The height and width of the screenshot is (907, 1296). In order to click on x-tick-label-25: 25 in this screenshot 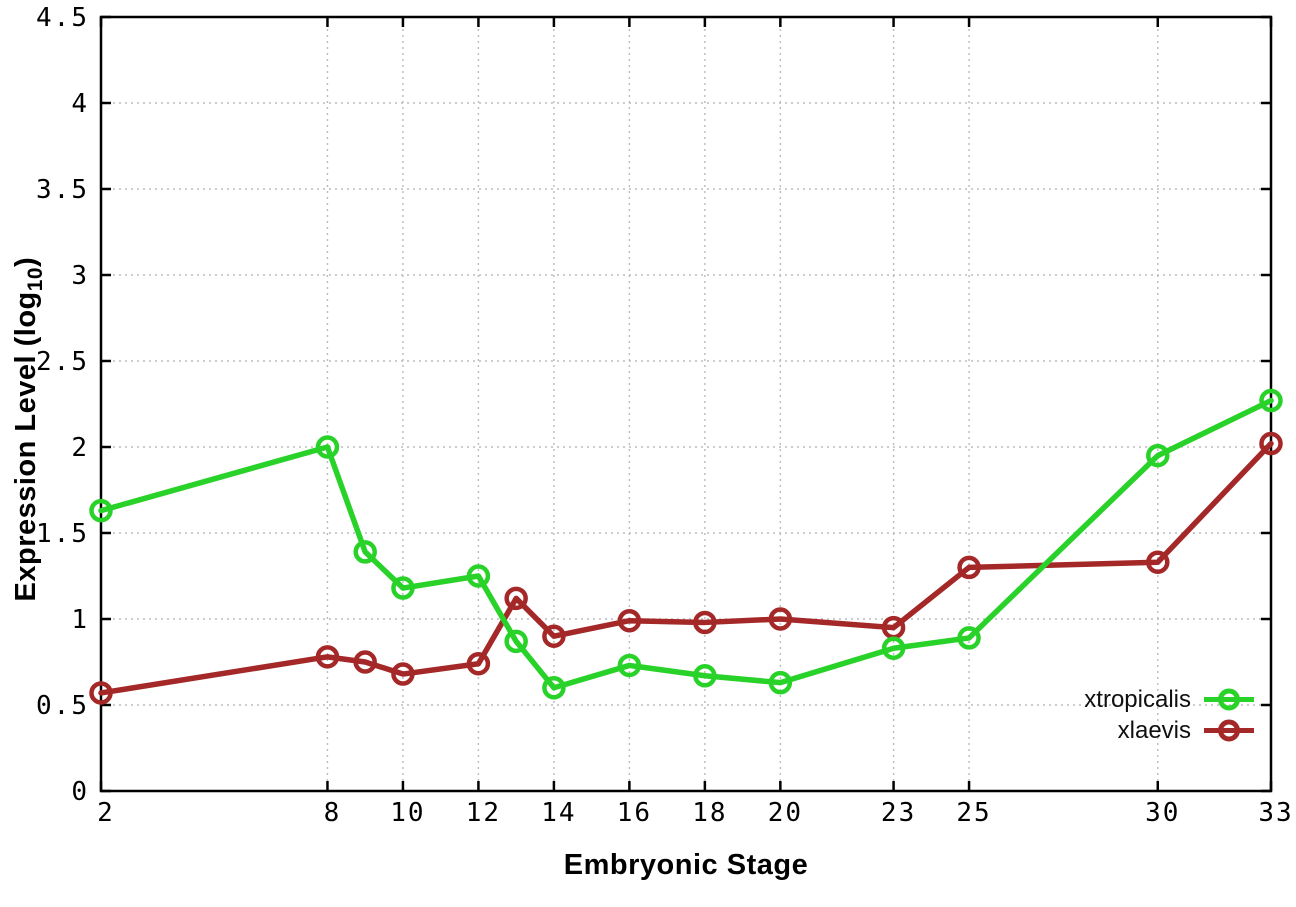, I will do `click(973, 813)`.